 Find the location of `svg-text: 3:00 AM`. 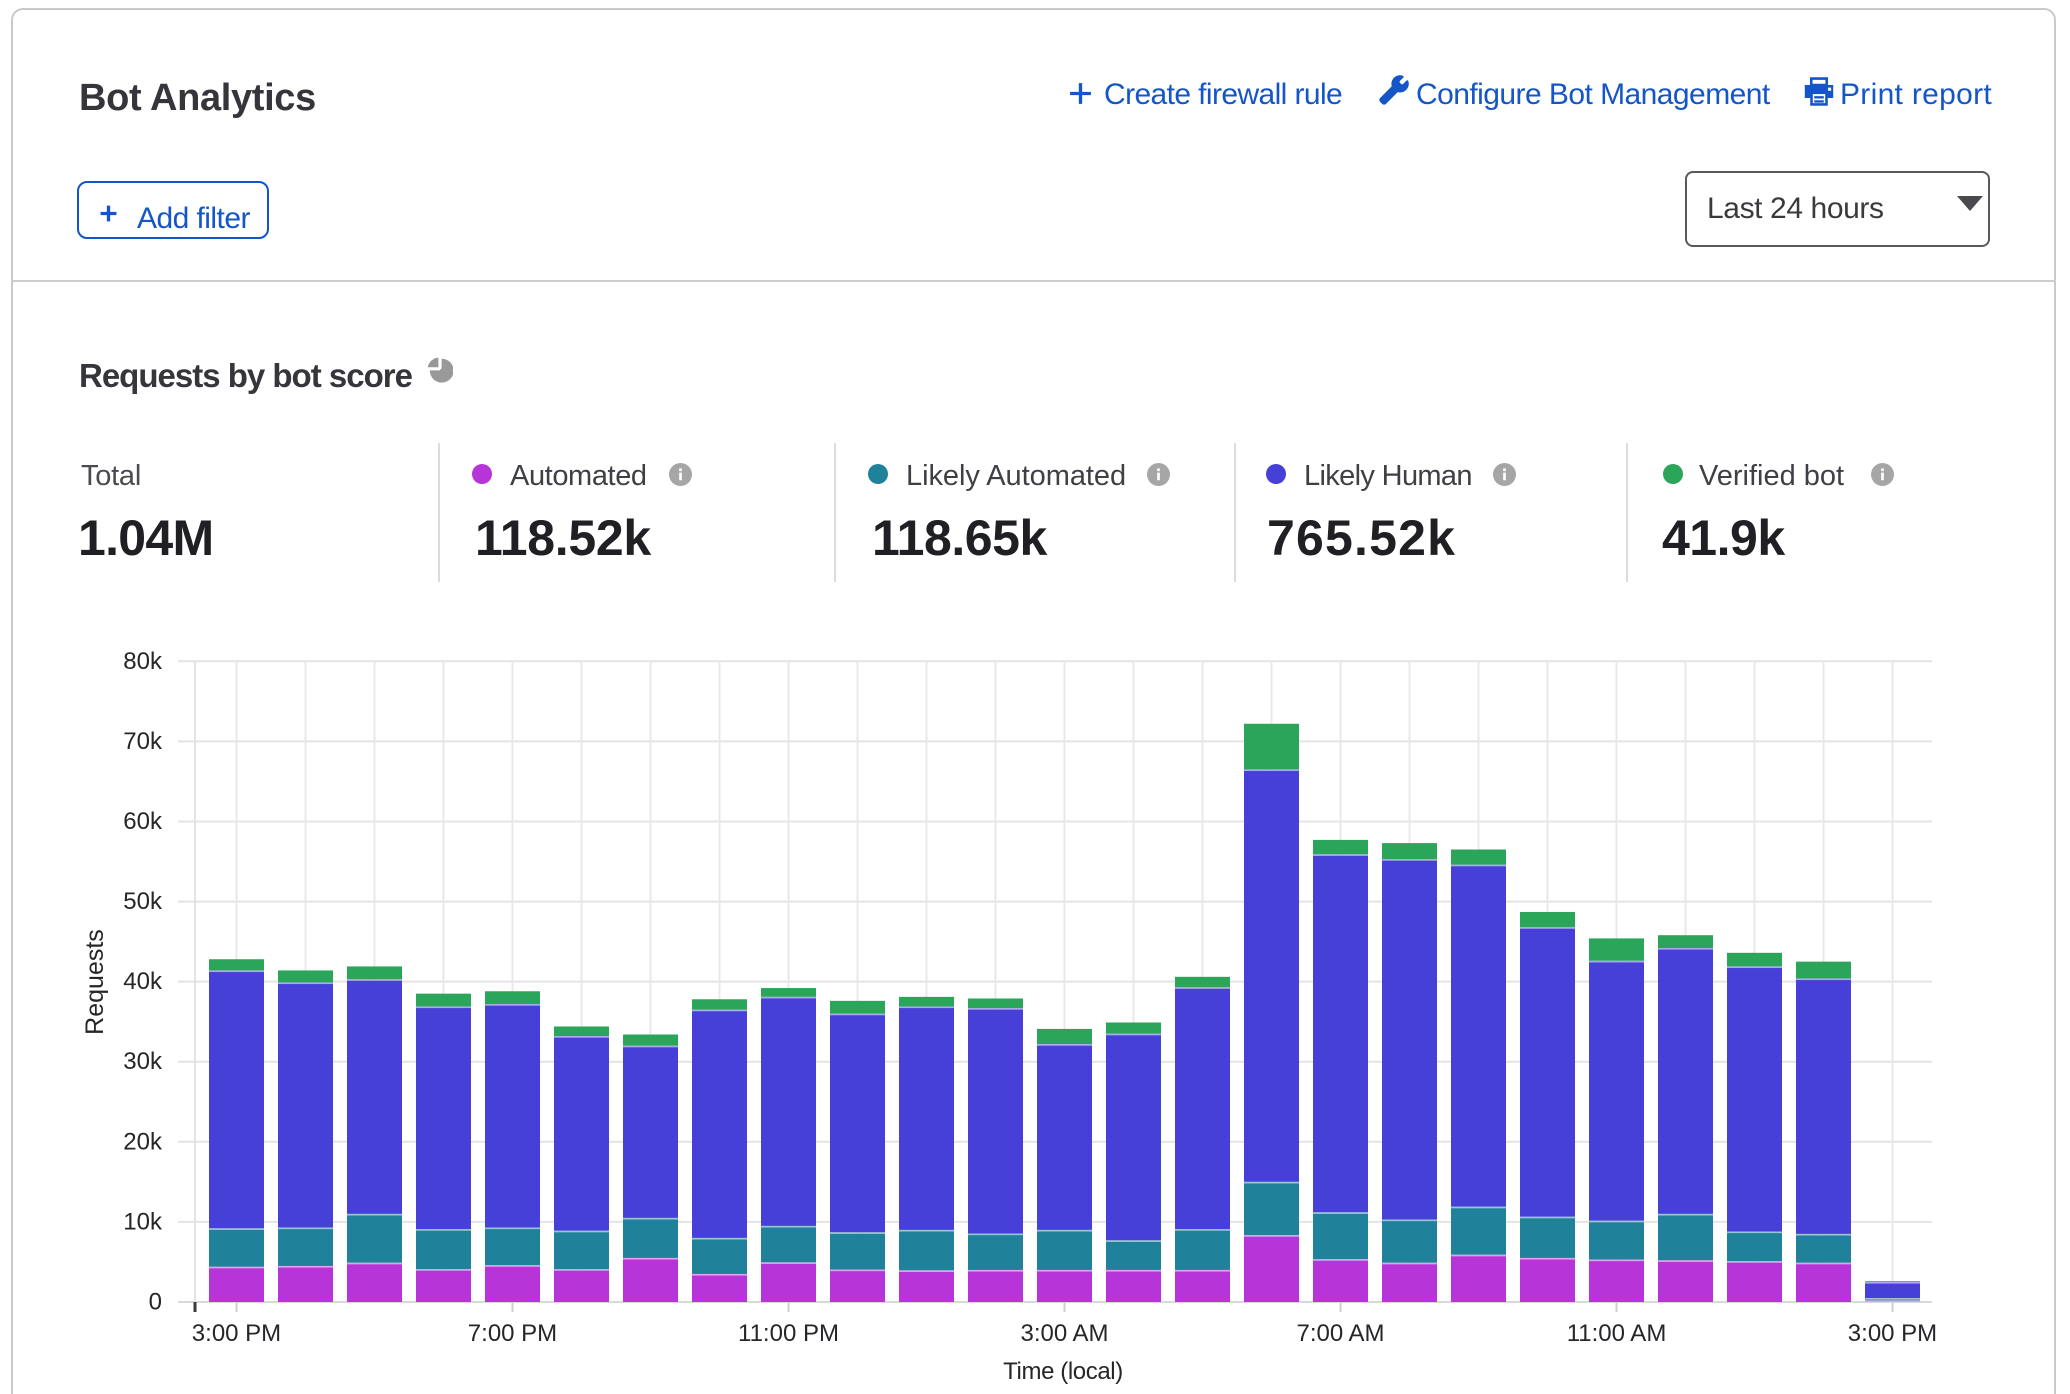

svg-text: 3:00 AM is located at coordinates (1064, 1333).